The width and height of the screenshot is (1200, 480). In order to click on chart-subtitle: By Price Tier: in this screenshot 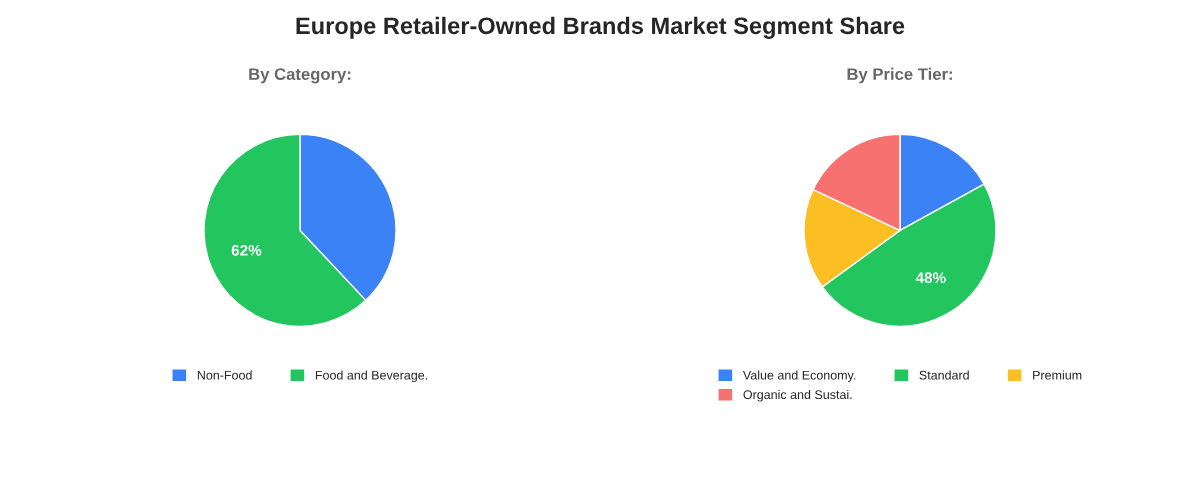, I will do `click(899, 75)`.